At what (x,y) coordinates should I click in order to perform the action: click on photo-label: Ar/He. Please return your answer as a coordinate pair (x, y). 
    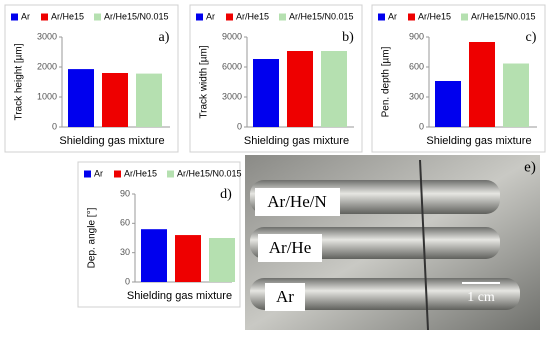
    Looking at the image, I should click on (290, 247).